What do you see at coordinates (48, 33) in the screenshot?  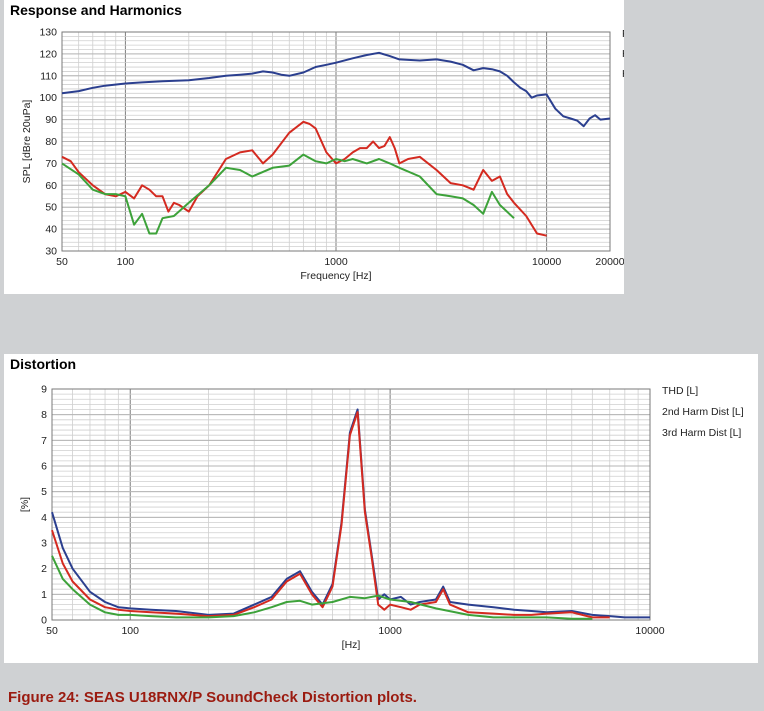 I see `y-tick-label: 130` at bounding box center [48, 33].